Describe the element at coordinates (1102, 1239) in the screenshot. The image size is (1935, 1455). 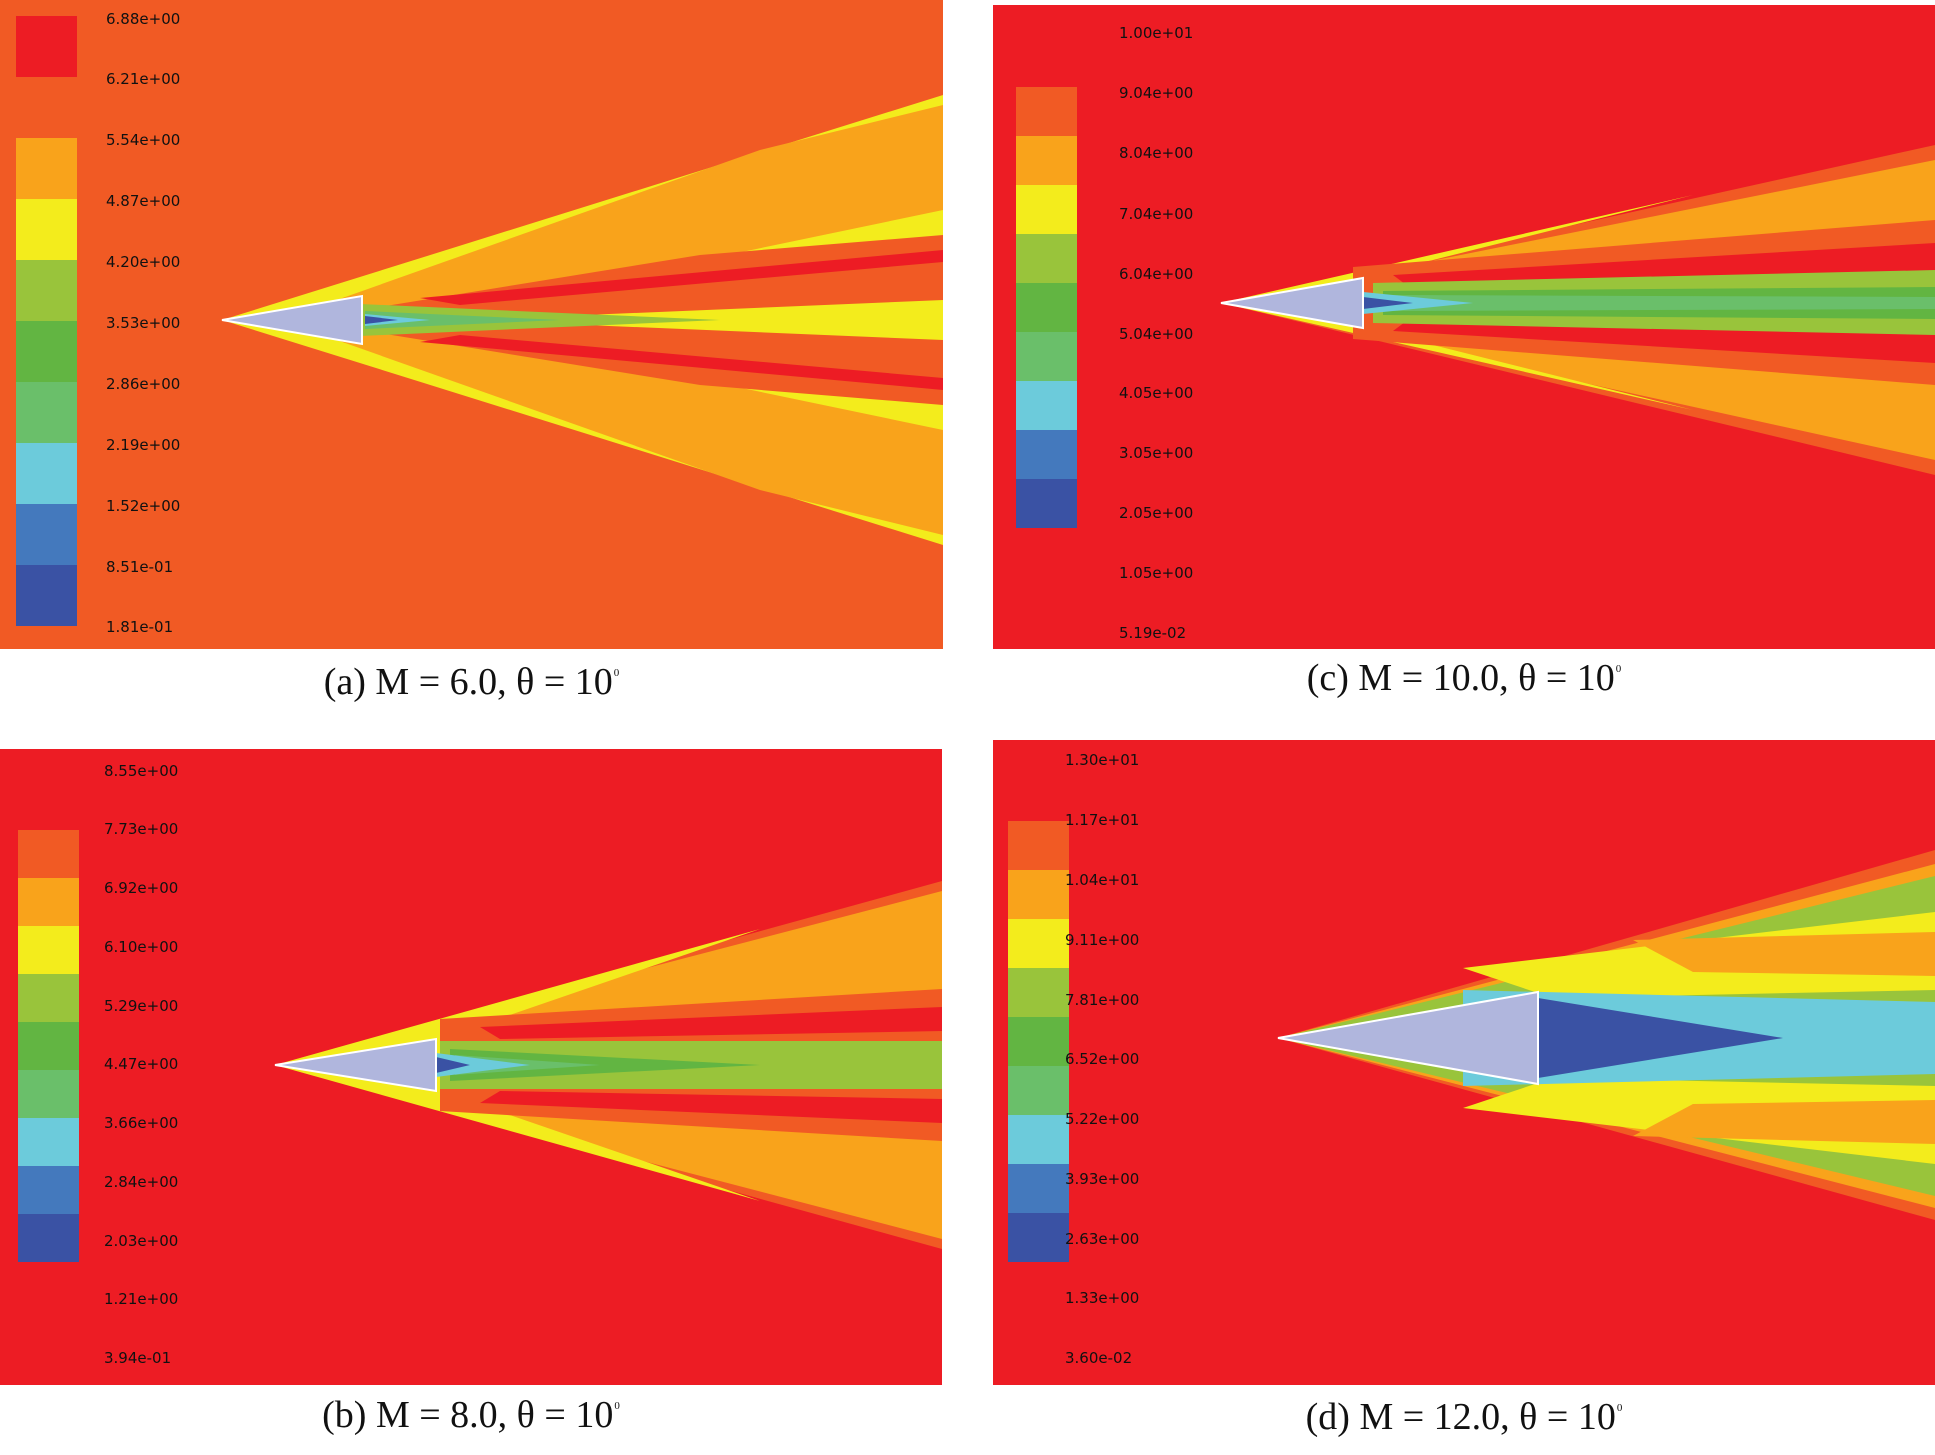
I see `scale-level-d-8: 2.63e+00` at that location.